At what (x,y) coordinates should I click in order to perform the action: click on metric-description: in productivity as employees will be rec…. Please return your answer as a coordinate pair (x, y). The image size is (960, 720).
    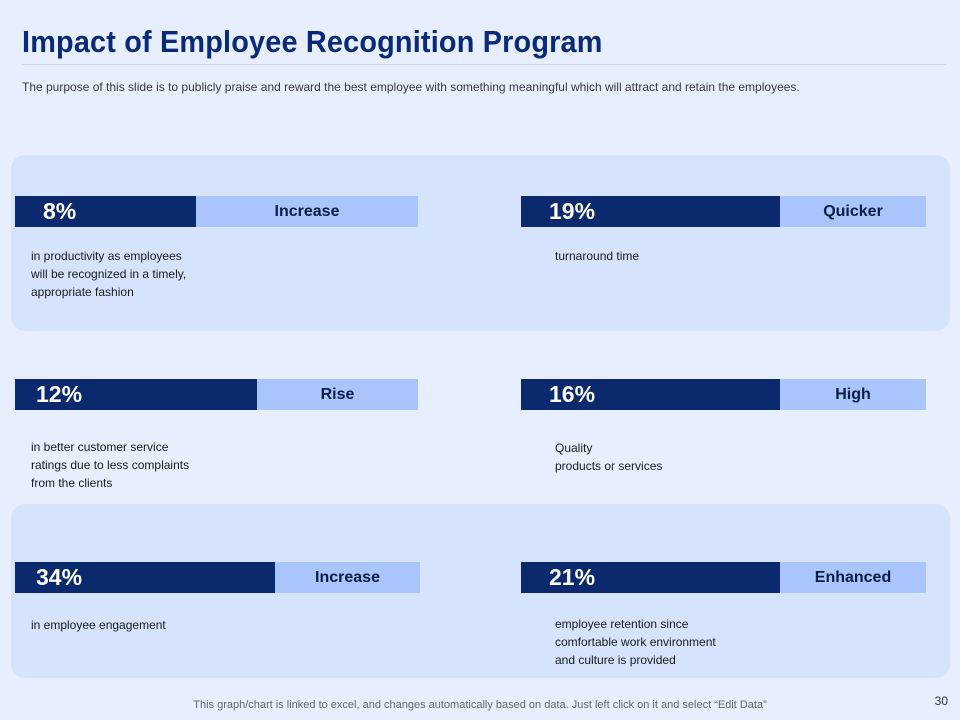
    Looking at the image, I should click on (109, 274).